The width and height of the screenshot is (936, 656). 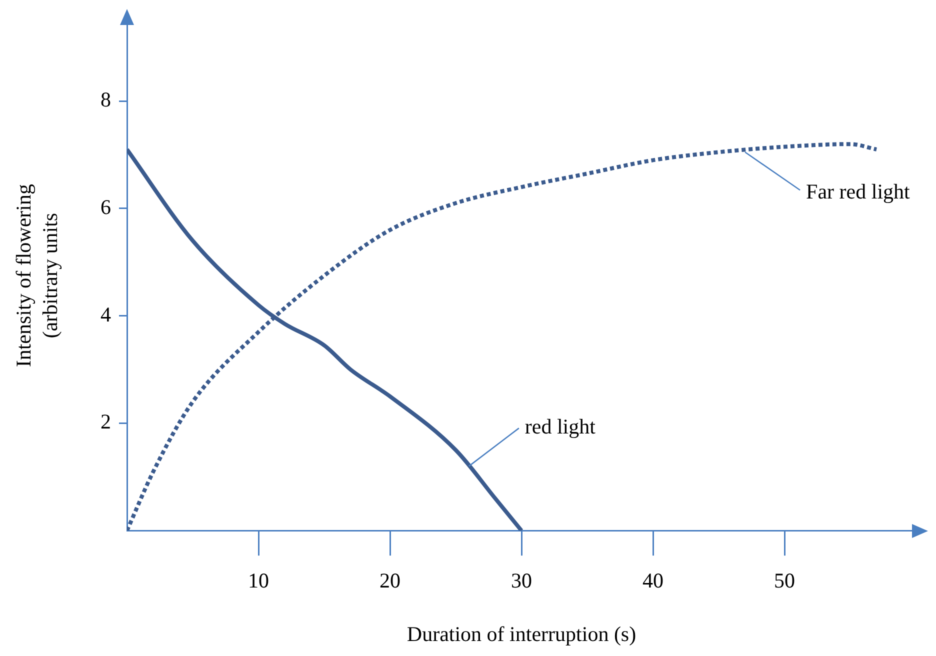 I want to click on x-tick-label: 30, so click(x=521, y=580).